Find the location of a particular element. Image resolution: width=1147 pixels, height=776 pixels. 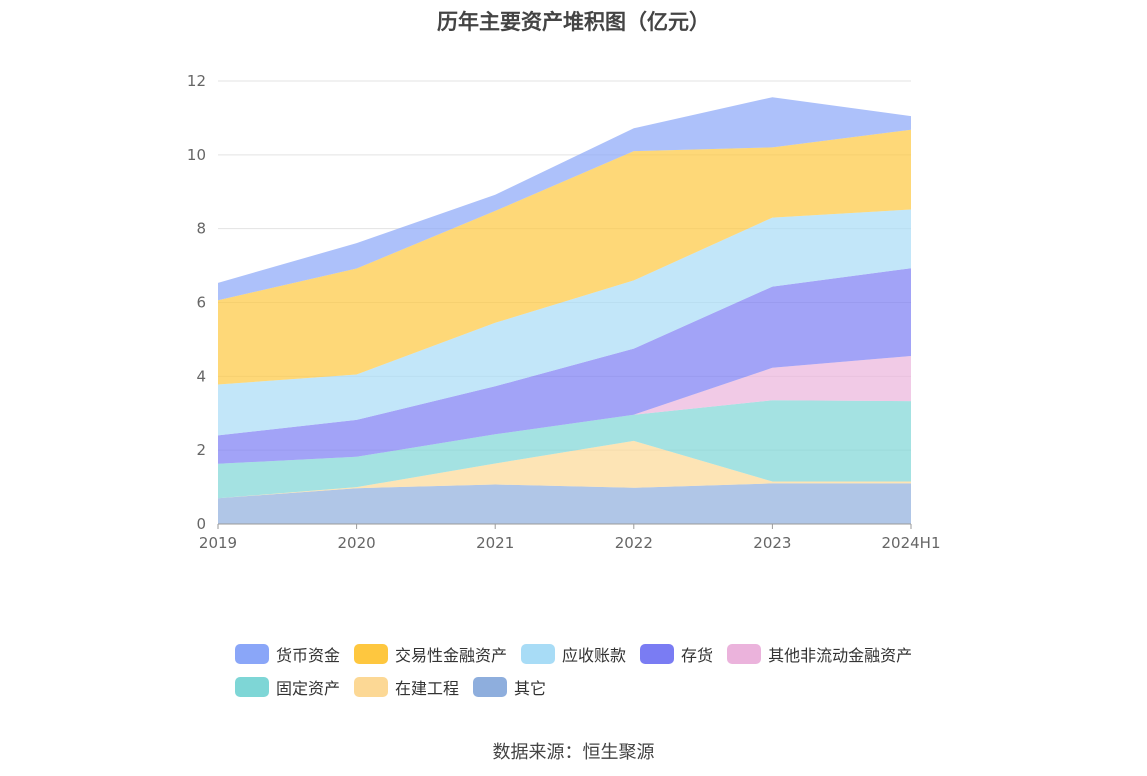

data-source: 数据来源：恒生聚源 is located at coordinates (573, 752).